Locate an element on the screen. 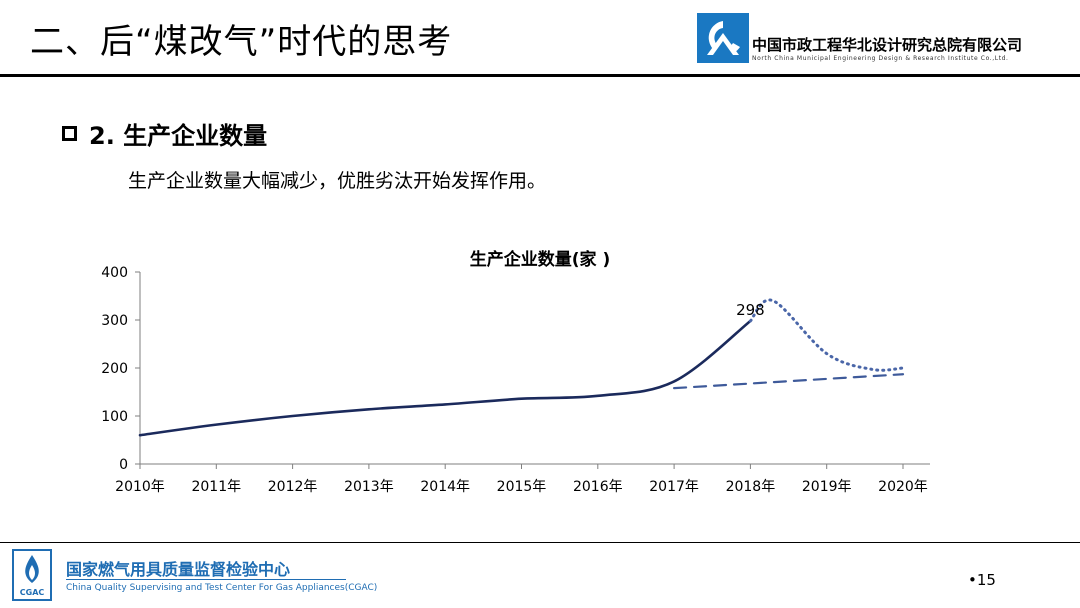  x-tick-label: 2019年 is located at coordinates (827, 487).